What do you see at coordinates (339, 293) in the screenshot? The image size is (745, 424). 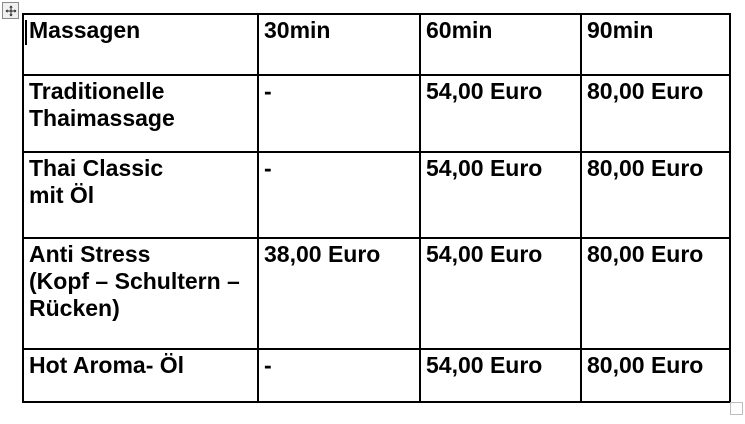 I see `cell-price-30min: 38,00 Euro` at bounding box center [339, 293].